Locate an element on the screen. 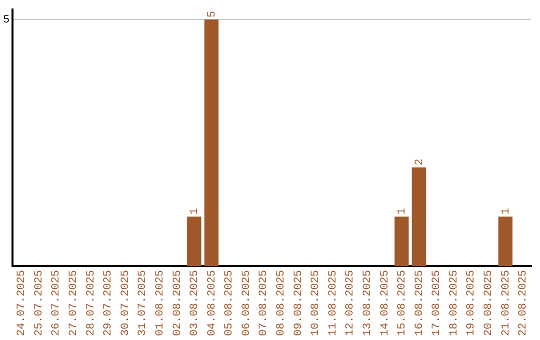 This screenshot has width=540, height=340. data-label: 5 is located at coordinates (212, 14).